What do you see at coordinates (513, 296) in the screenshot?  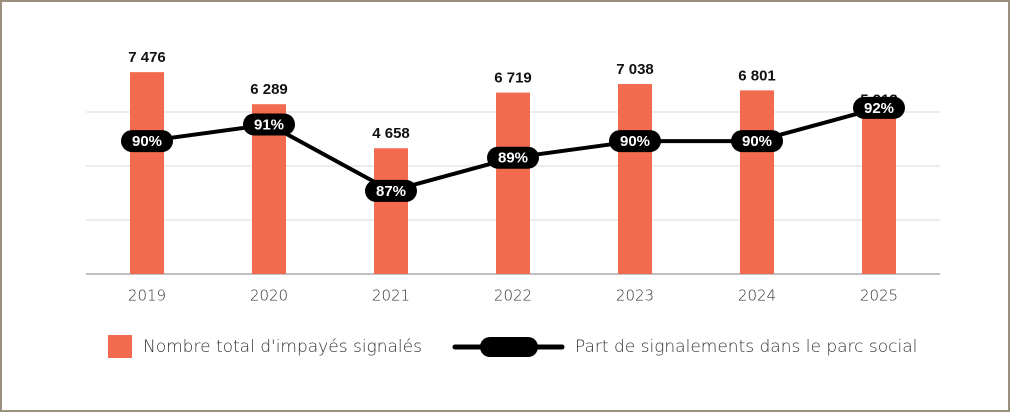 I see `x-tick-label: 2022` at bounding box center [513, 296].